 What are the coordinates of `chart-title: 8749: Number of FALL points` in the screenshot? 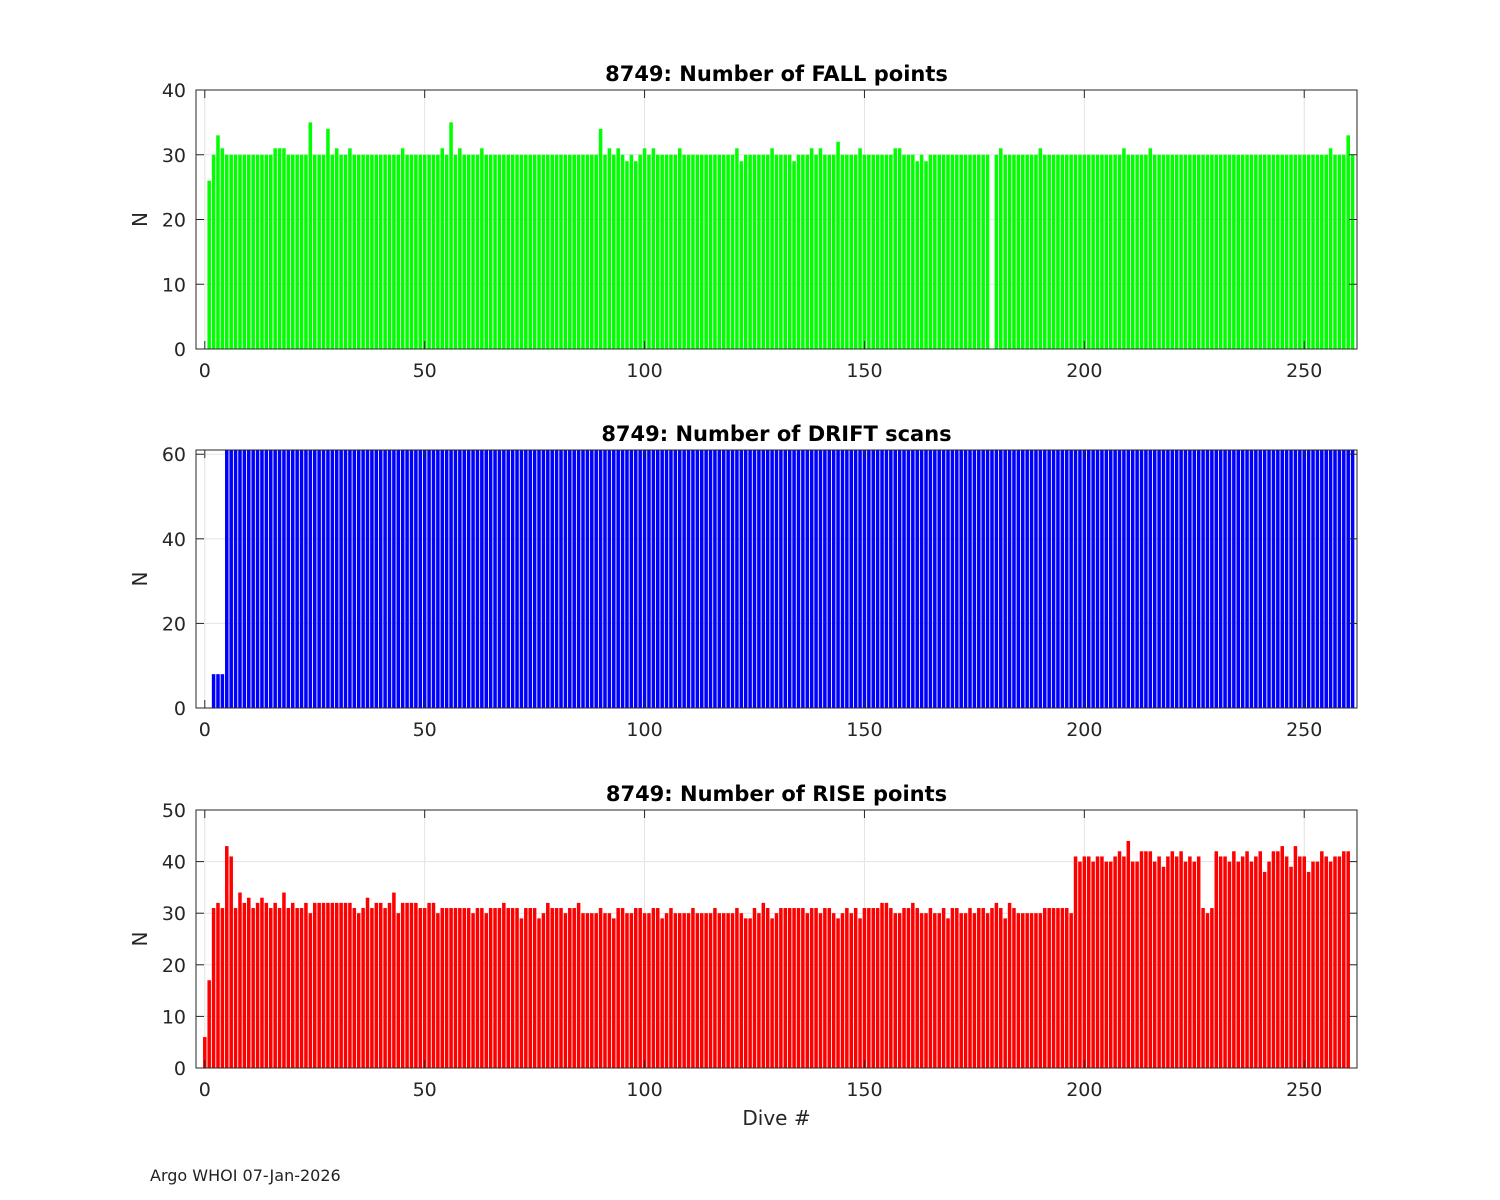 It's located at (776, 74).